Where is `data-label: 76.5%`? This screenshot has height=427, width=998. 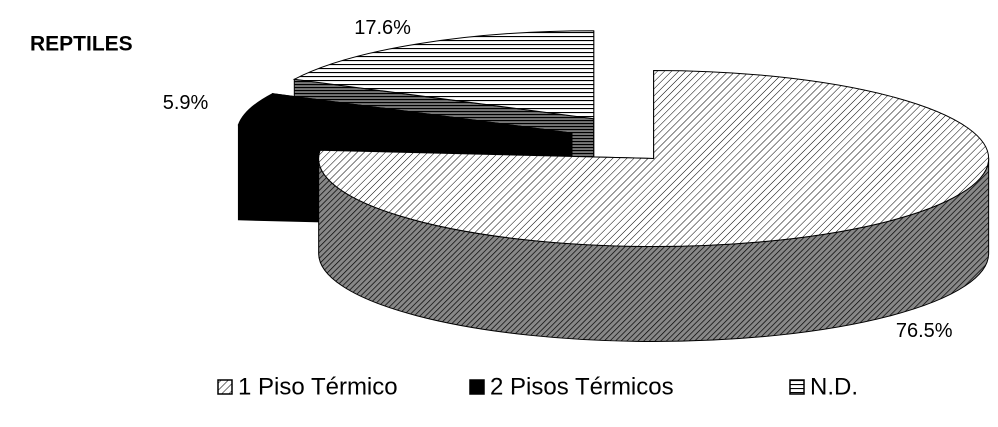
data-label: 76.5% is located at coordinates (924, 331).